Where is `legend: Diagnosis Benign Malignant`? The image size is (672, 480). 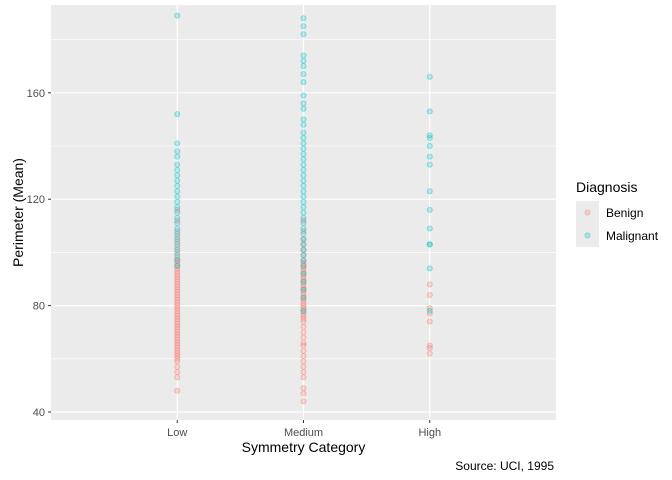 legend: Diagnosis Benign Malignant is located at coordinates (617, 213).